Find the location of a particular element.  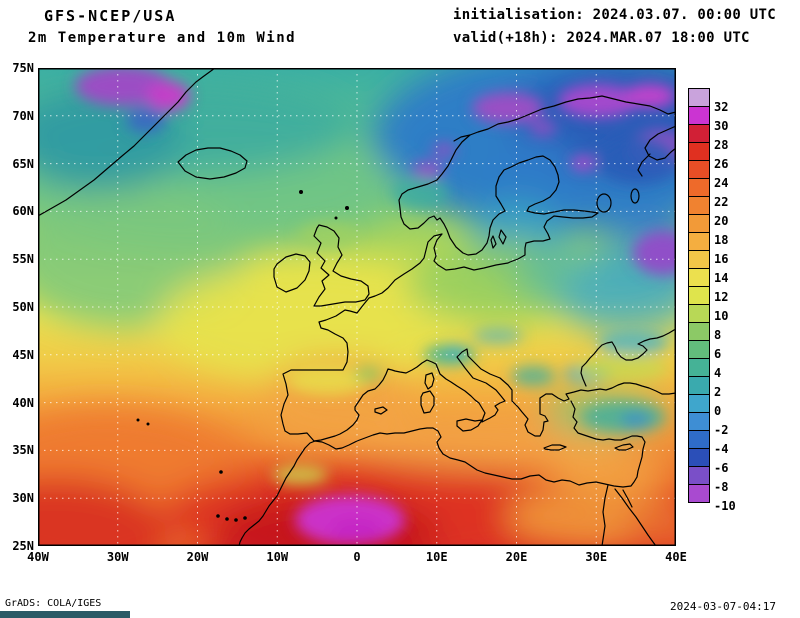

y-tick-label: 50N is located at coordinates (23, 307).